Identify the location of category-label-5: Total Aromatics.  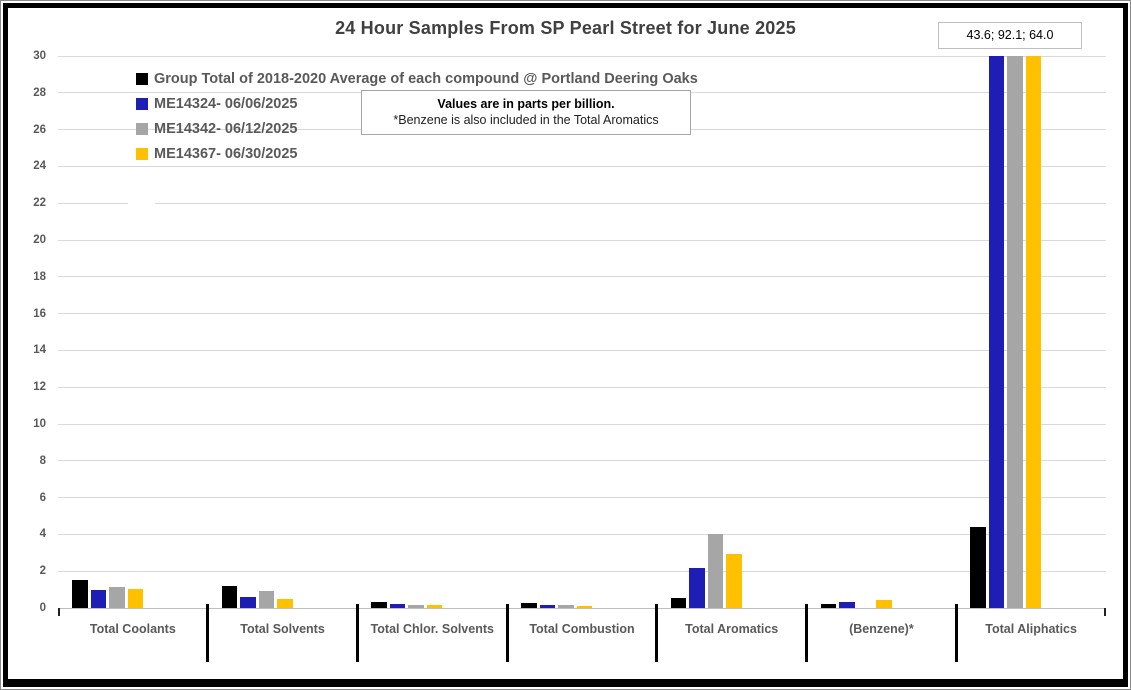
(732, 629).